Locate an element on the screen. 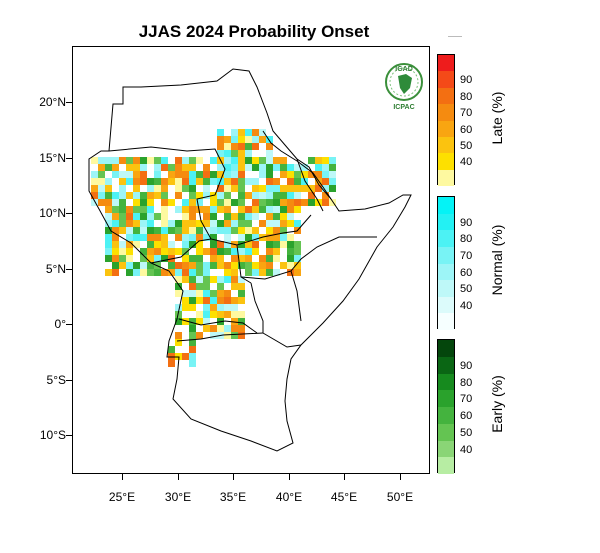  colorbar-normal-tick-label: 80 is located at coordinates (466, 239).